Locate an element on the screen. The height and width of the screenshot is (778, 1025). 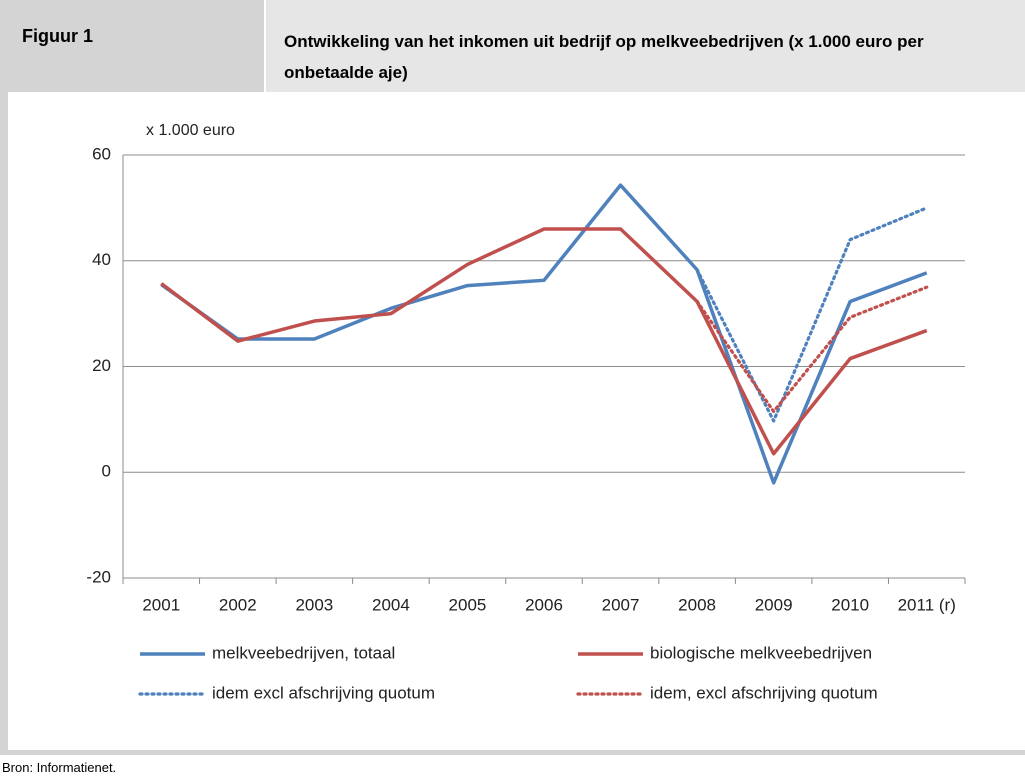
x-tick-label: 2005 is located at coordinates (468, 604).